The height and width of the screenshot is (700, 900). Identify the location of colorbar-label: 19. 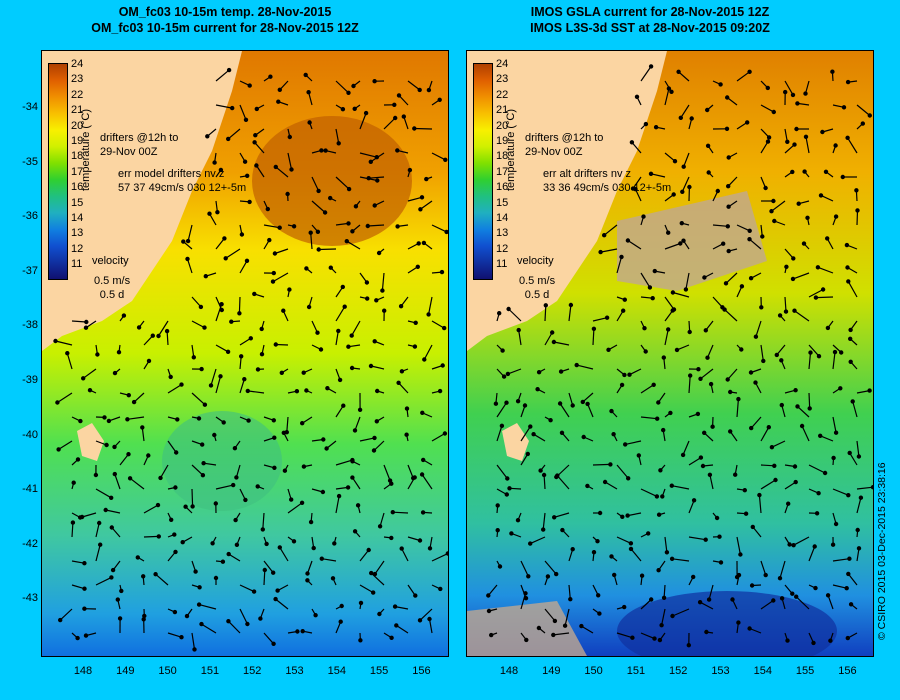
(77, 141).